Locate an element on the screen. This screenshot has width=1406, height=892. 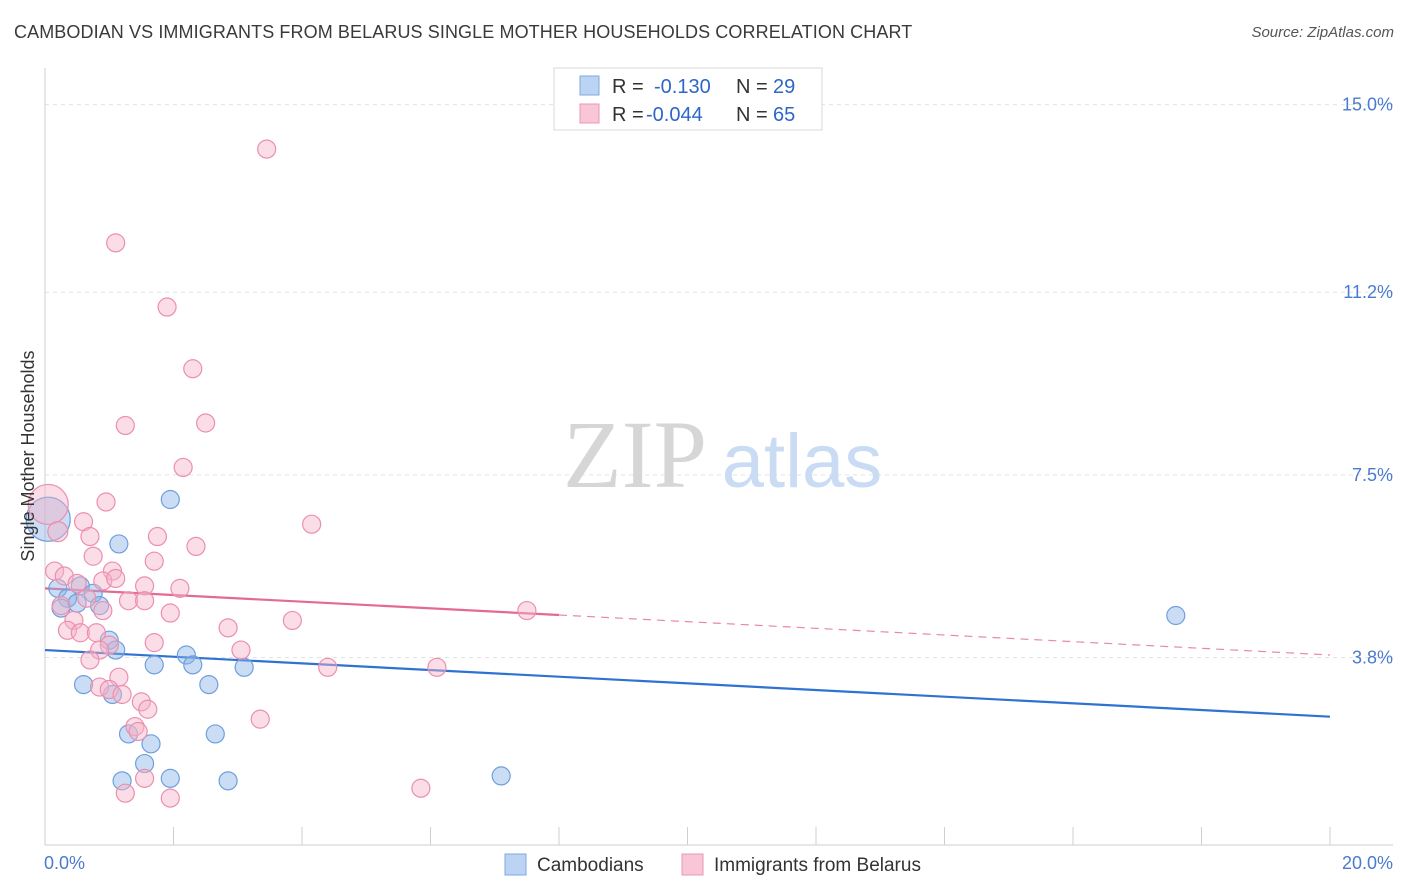
watermark-zip: ZIP is located at coordinates (635, 454).